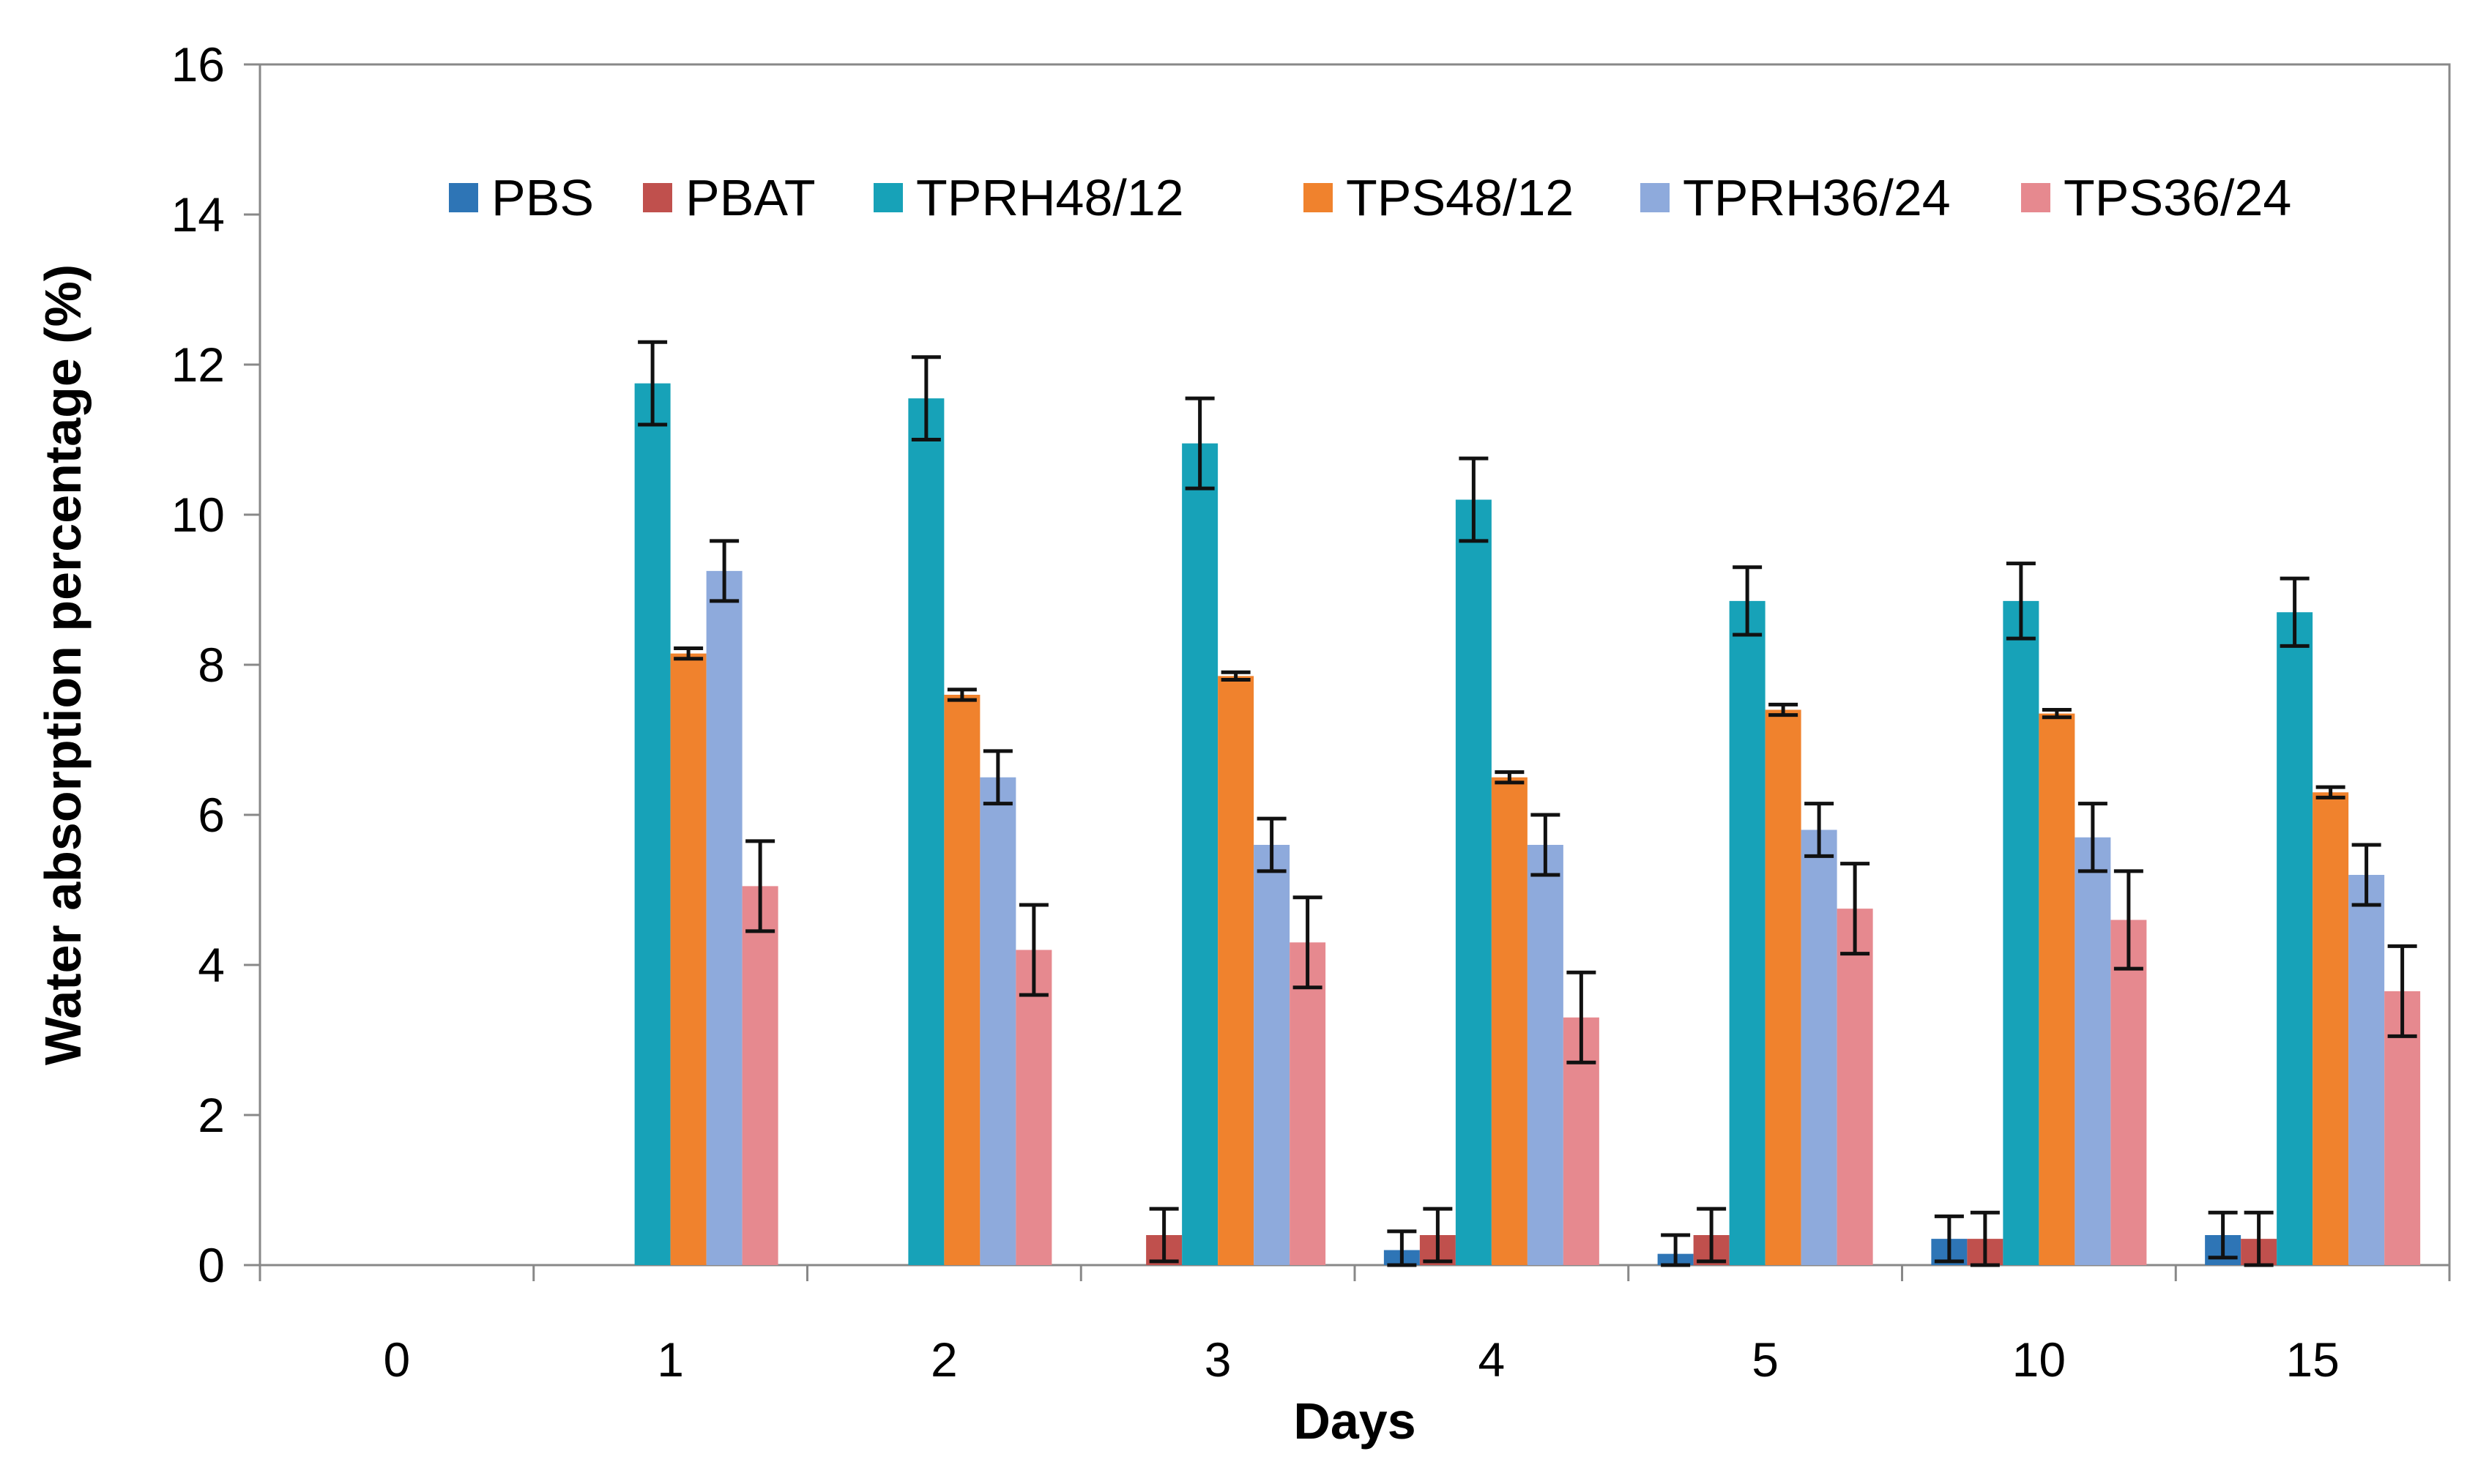  What do you see at coordinates (198, 214) in the screenshot?
I see `y-tick-label: 14` at bounding box center [198, 214].